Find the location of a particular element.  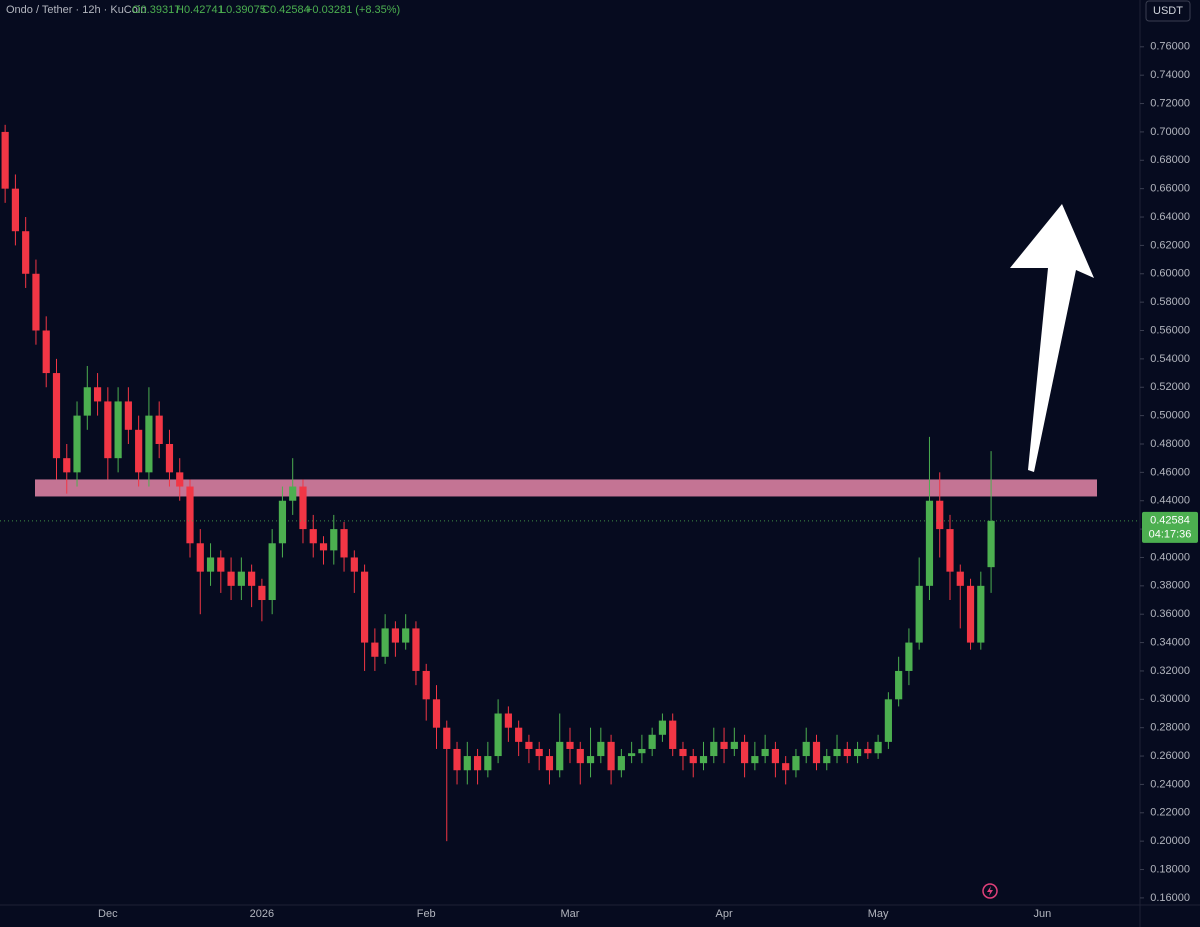

y-tick-label: 0.66000 is located at coordinates (1170, 189).